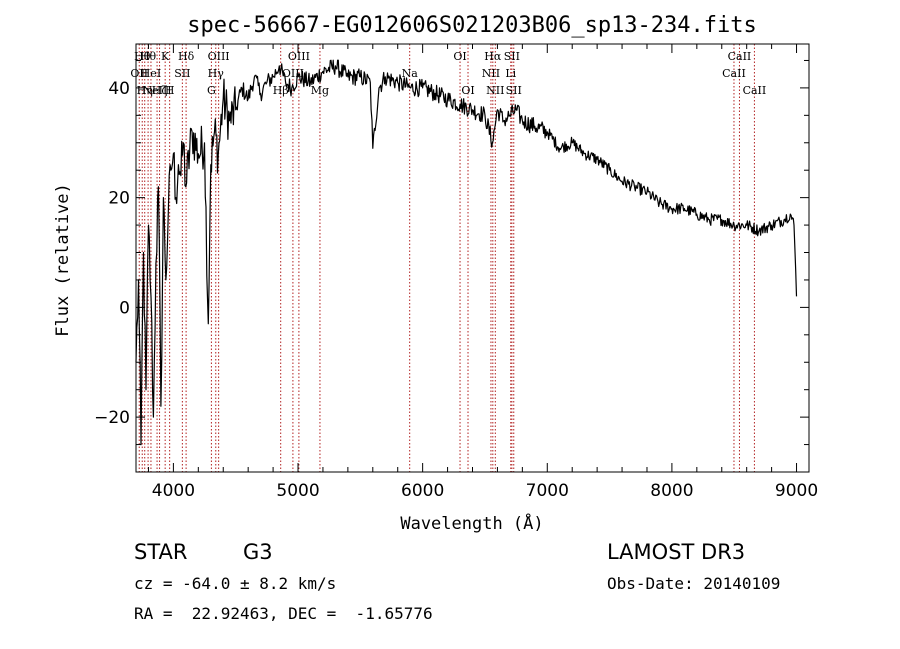 The width and height of the screenshot is (900, 649). Describe the element at coordinates (160, 90) in the screenshot. I see `line-label-6: Hζ` at that location.